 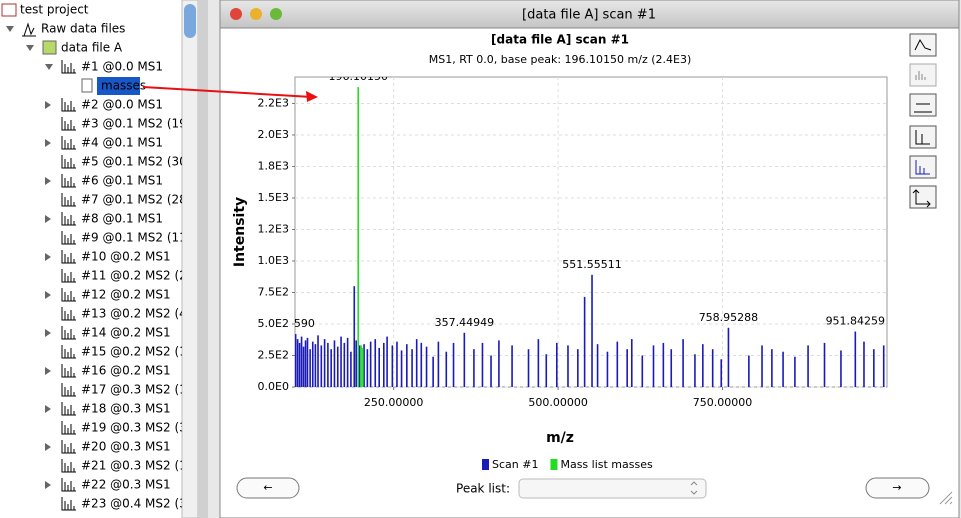 What do you see at coordinates (126, 409) in the screenshot?
I see `tree-node: #18 @0.3 MS1` at bounding box center [126, 409].